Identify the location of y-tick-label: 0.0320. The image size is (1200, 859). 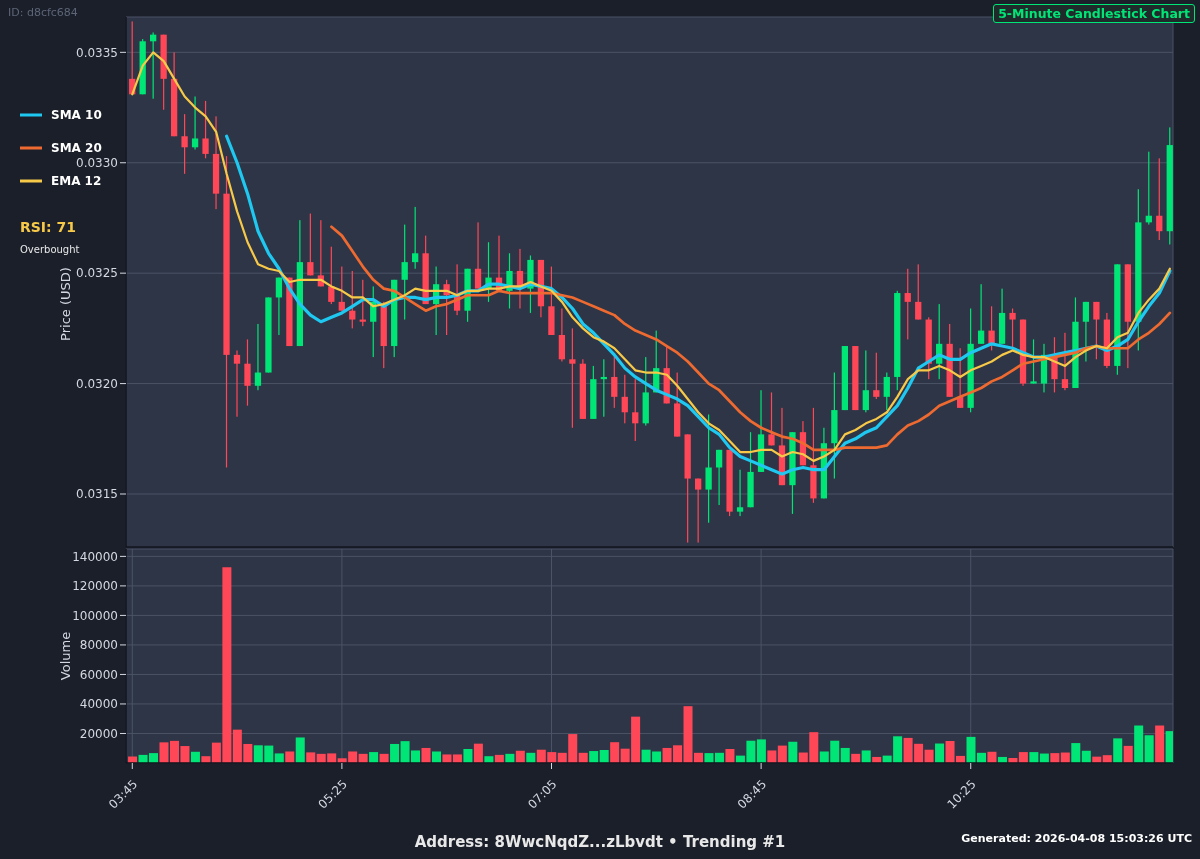
(97, 383).